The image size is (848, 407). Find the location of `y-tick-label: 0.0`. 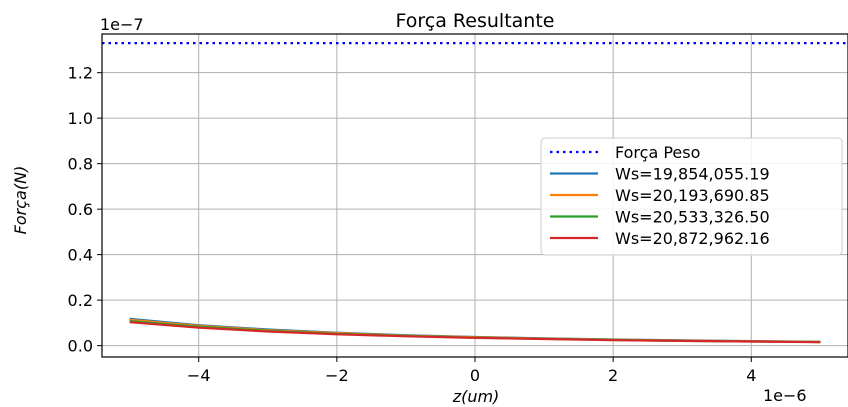

y-tick-label: 0.0 is located at coordinates (80, 346).